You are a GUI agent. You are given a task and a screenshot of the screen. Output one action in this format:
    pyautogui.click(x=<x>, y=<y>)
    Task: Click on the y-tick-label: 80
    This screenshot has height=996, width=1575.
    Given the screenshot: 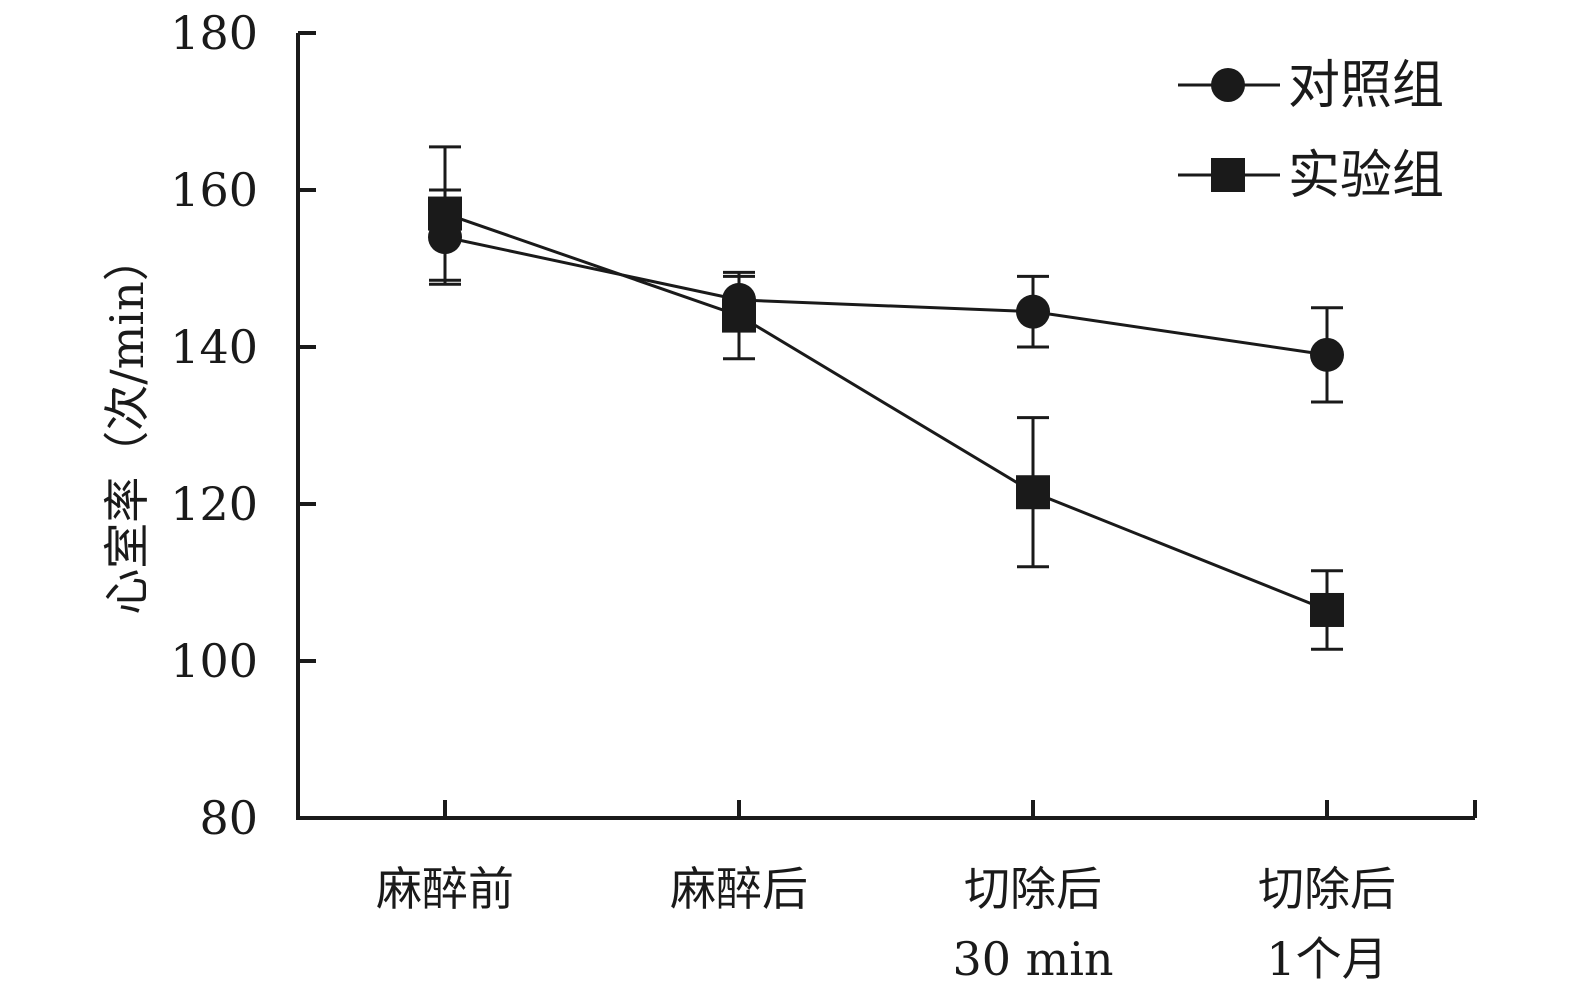 What is the action you would take?
    pyautogui.click(x=228, y=818)
    